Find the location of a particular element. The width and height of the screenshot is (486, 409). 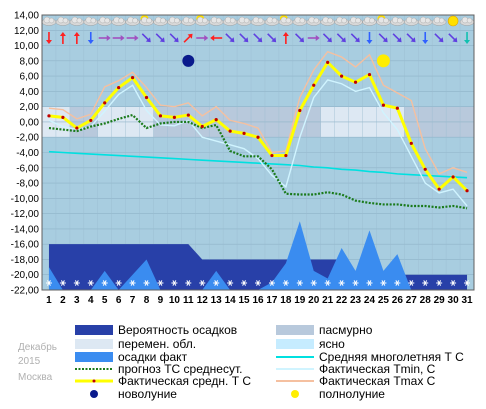

x-tick-label: 2 is located at coordinates (63, 300).